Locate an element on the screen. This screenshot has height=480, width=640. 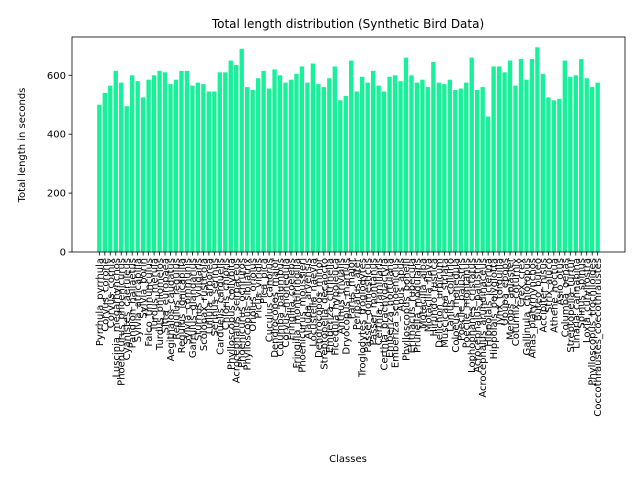
x-tick-label: Certhia_familiaris is located at coordinates (379, 301).